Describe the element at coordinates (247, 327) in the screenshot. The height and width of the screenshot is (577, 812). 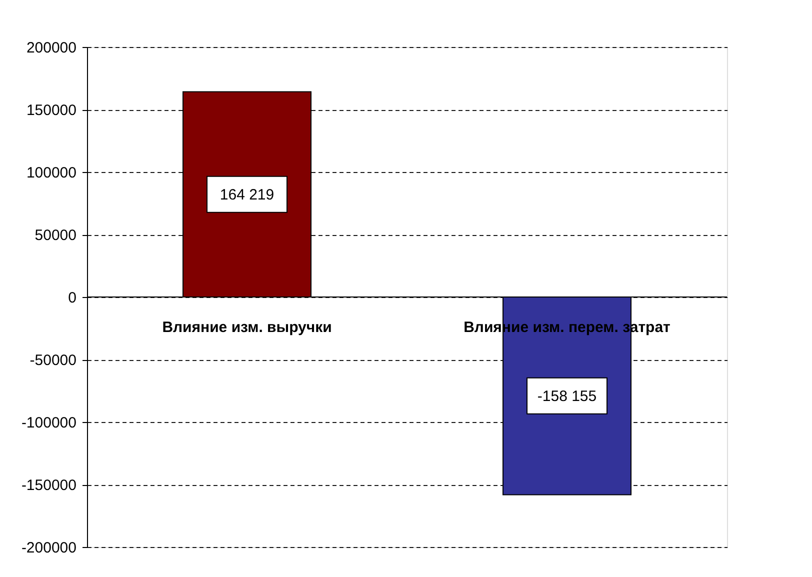
I see `x-tick-label: Влияние изм. выручки` at that location.